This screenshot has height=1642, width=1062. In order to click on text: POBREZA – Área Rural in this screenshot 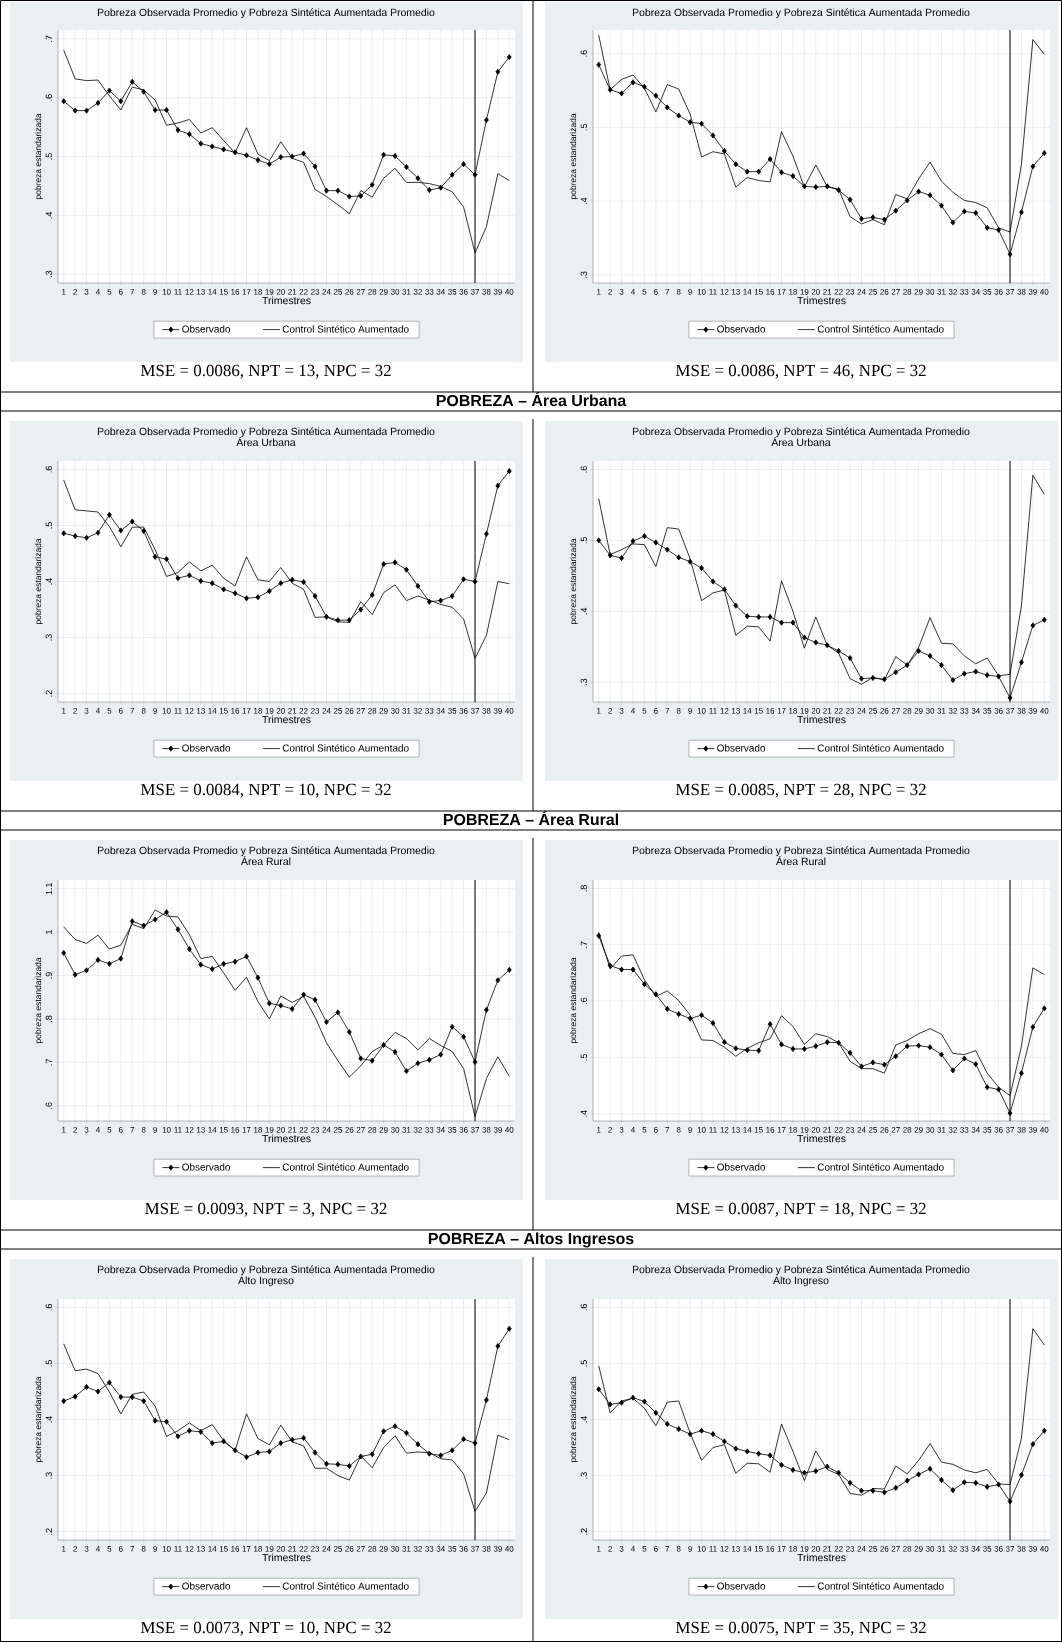, I will do `click(530, 818)`.